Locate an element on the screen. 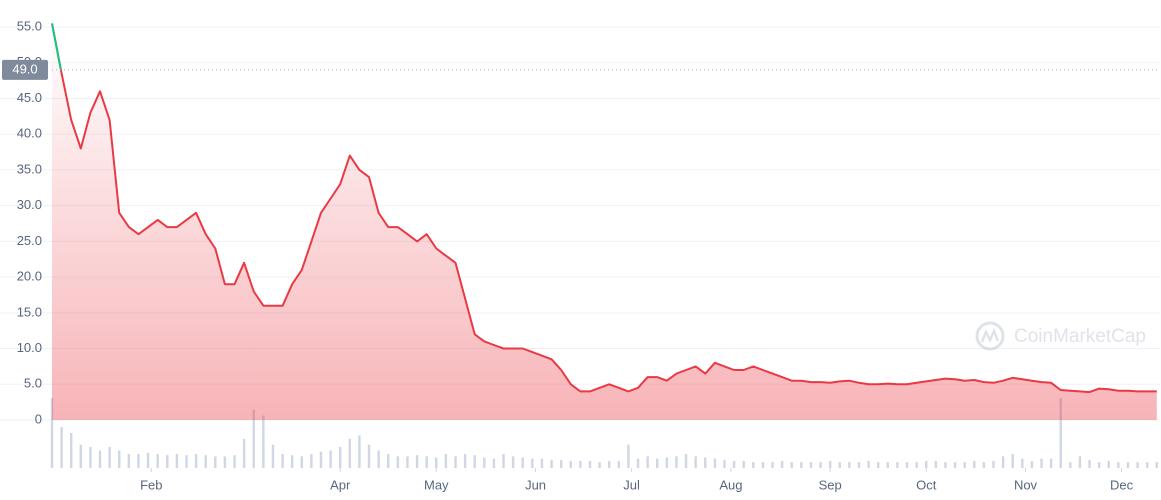 The height and width of the screenshot is (500, 1161). y-tick-label: 15.0 is located at coordinates (29, 311).